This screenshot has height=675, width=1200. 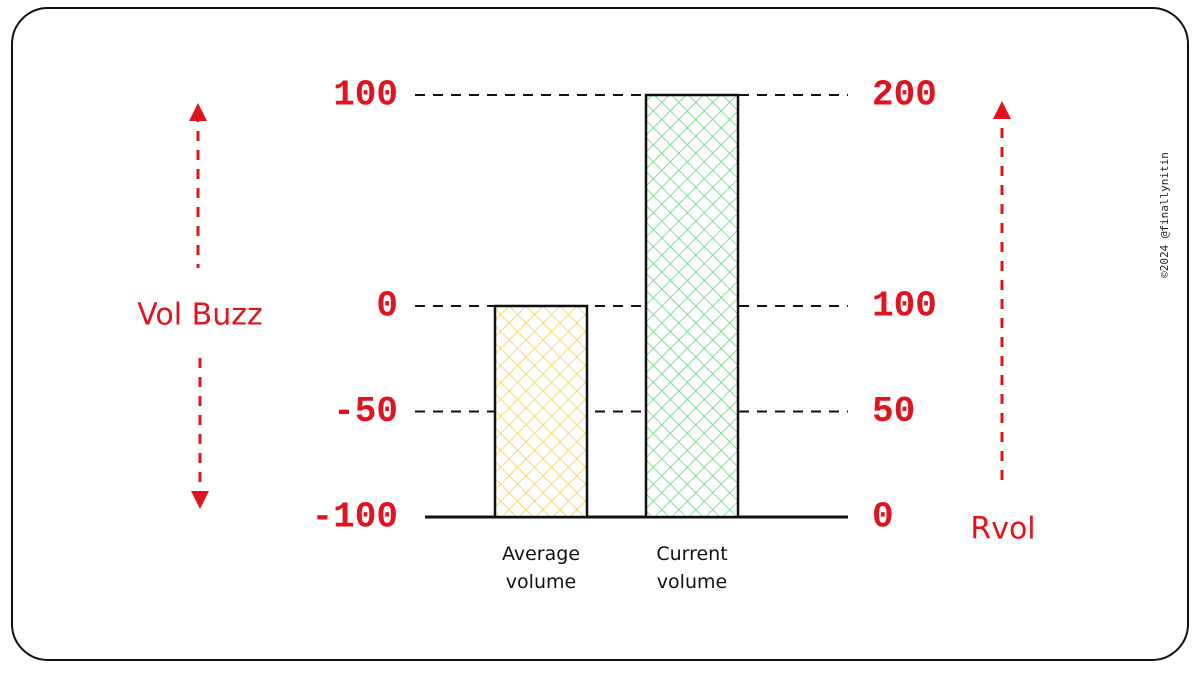 I want to click on x-tick-label: Current volume, so click(x=692, y=568).